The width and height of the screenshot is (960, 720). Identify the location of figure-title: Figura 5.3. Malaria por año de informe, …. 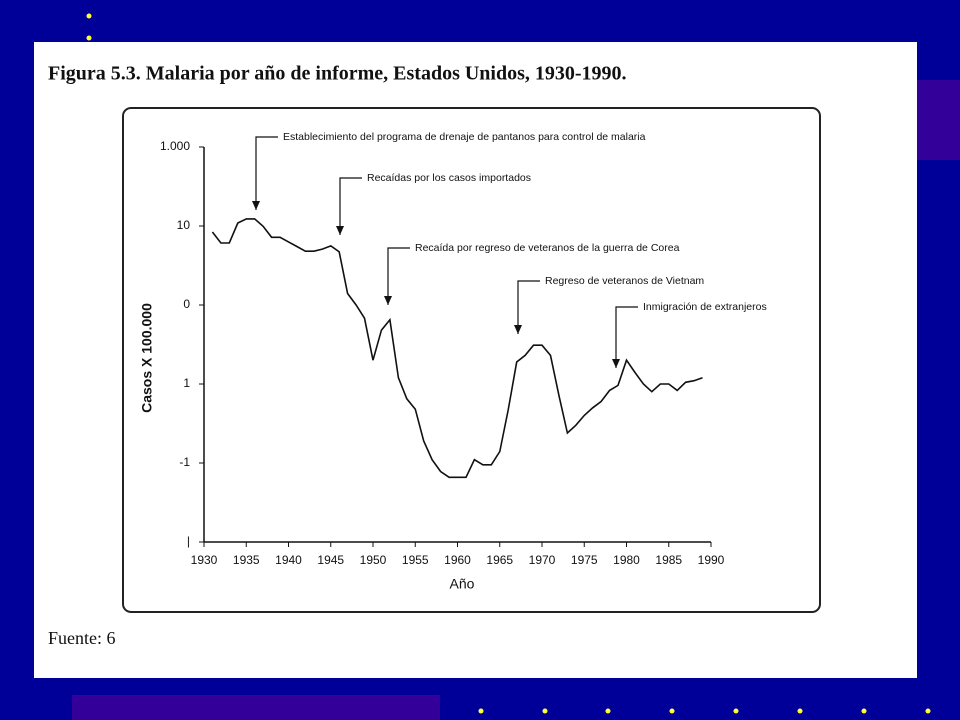
(337, 74).